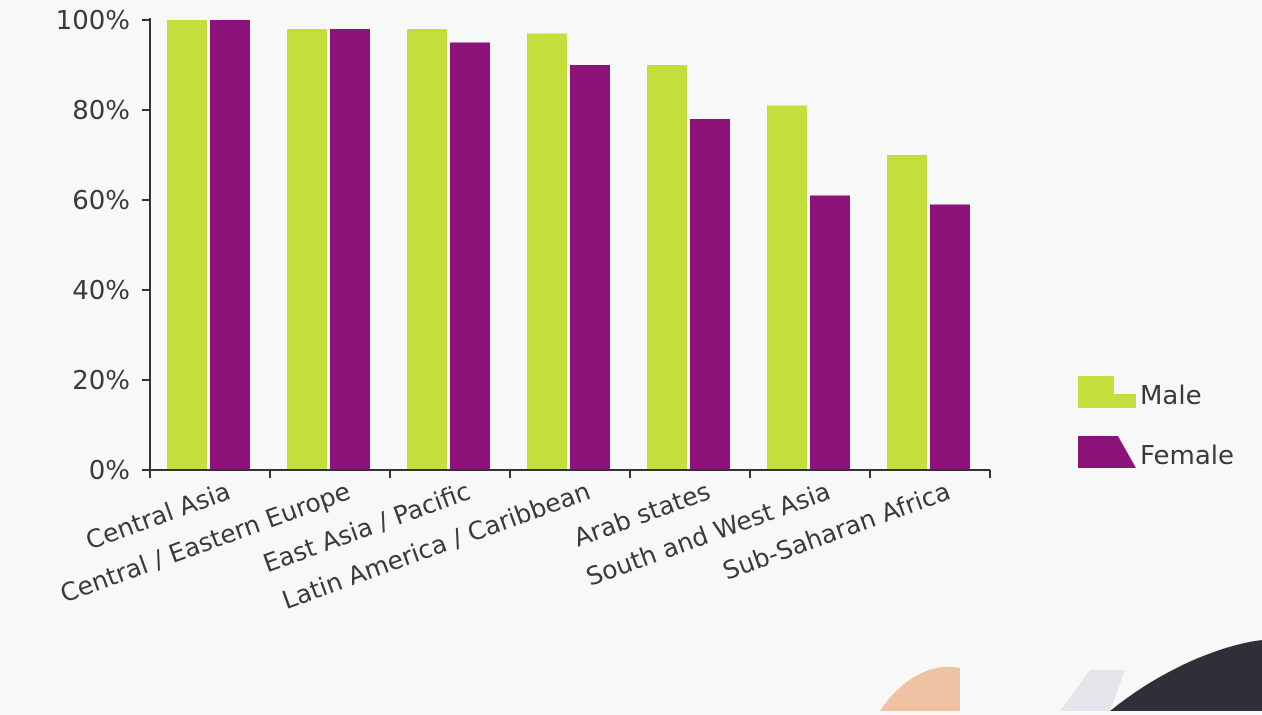 The width and height of the screenshot is (1262, 715). I want to click on legend: Male Female, so click(1156, 423).